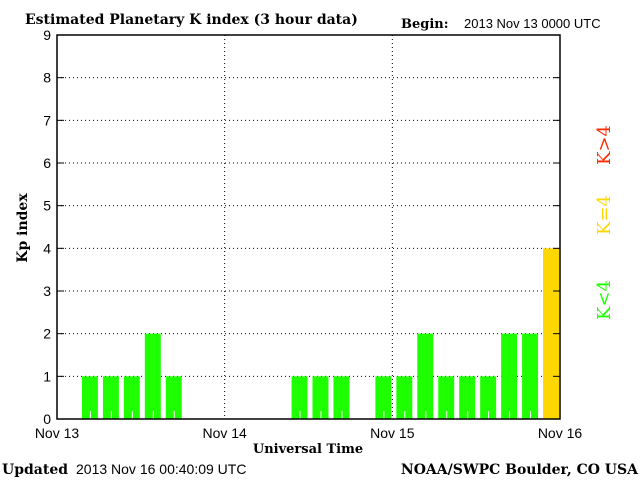 This screenshot has width=640, height=480. What do you see at coordinates (47, 248) in the screenshot?
I see `y-tick-label: 4` at bounding box center [47, 248].